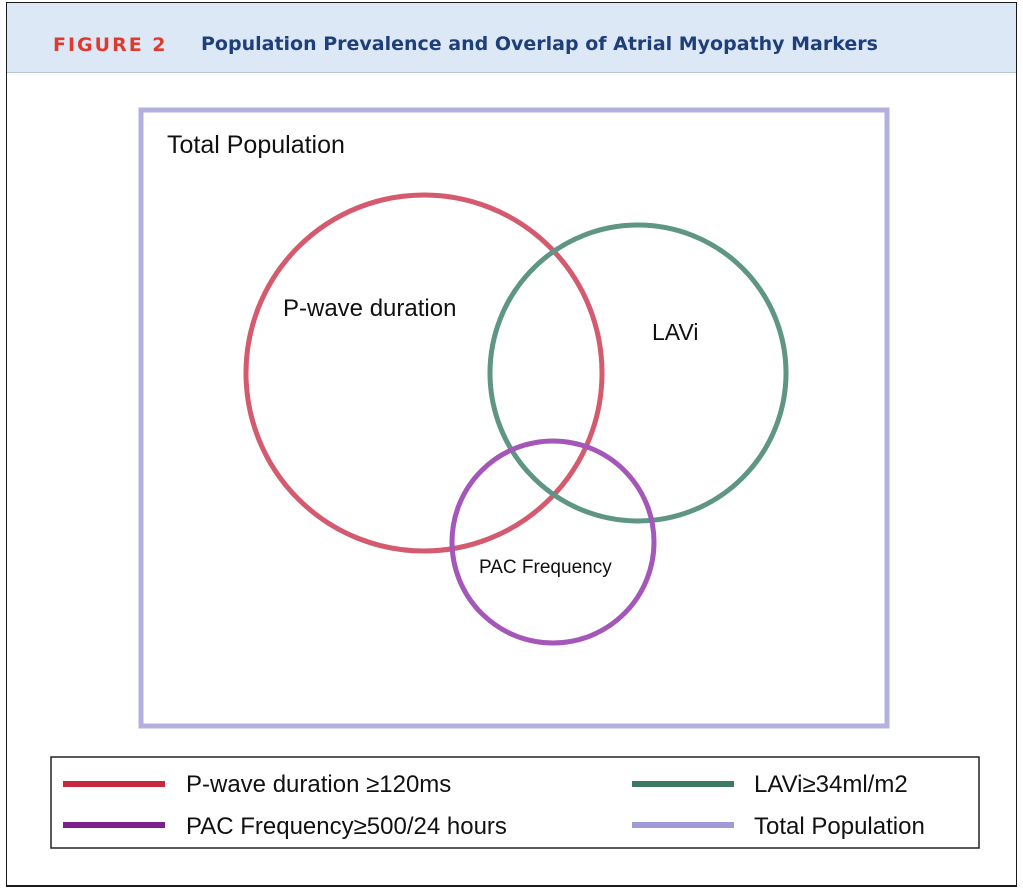  I want to click on pac-label: PAC Frequency, so click(545, 567).